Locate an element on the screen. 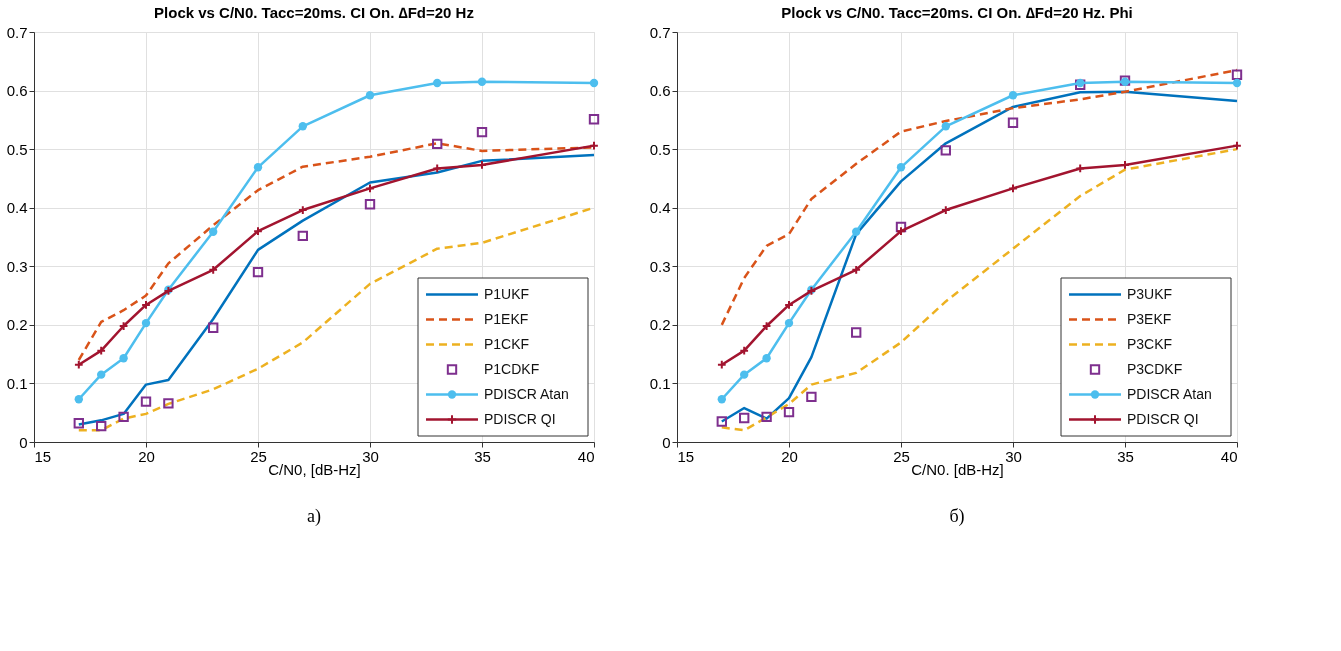  legend-label: P1CKF is located at coordinates (507, 343).